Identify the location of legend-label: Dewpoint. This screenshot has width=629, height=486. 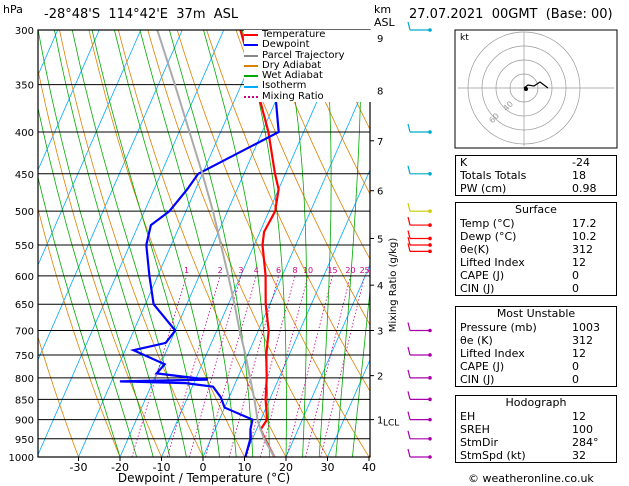
(286, 45).